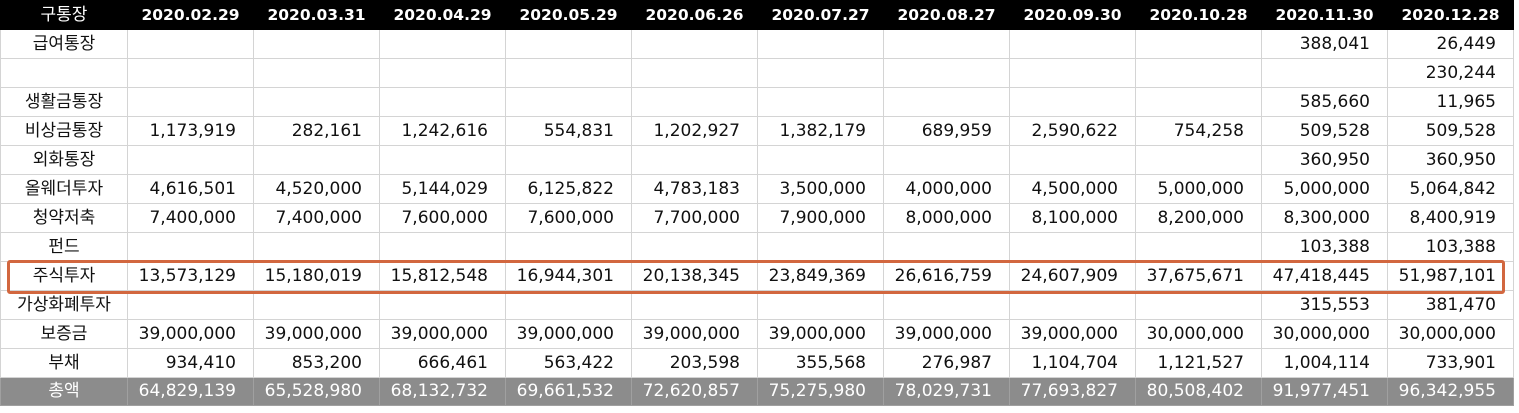 The image size is (1519, 413). Describe the element at coordinates (694, 189) in the screenshot. I see `value-cell: 4,783,183` at that location.